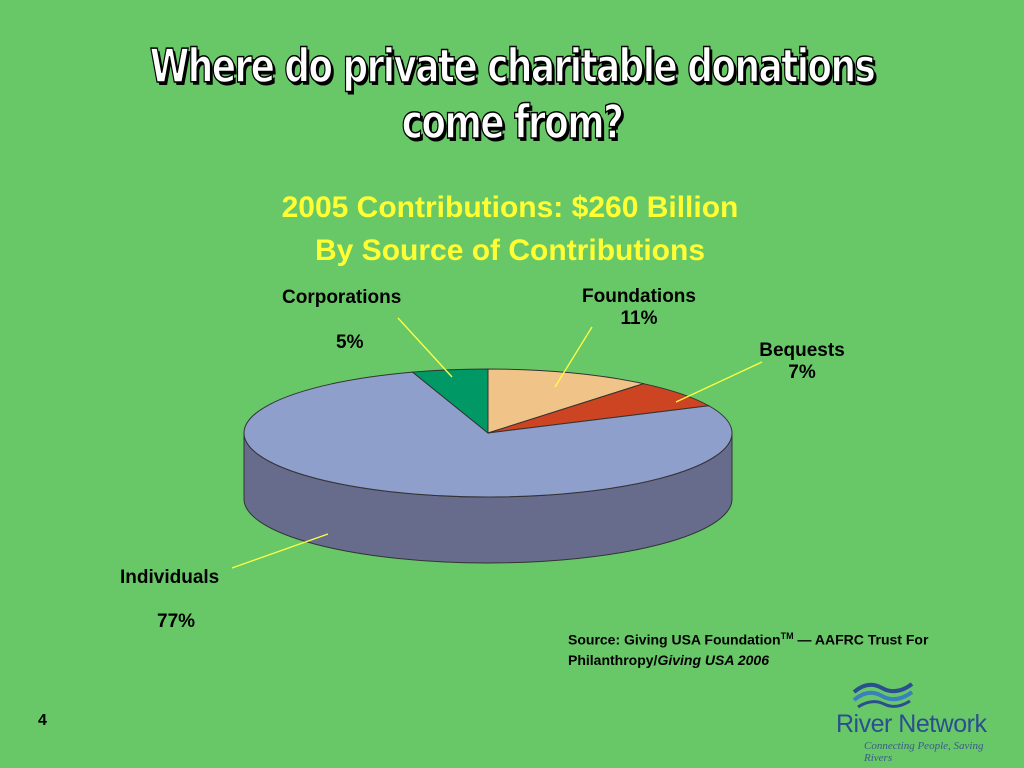 Image resolution: width=1024 pixels, height=768 pixels. I want to click on label-bequests-value: 7%, so click(802, 372).